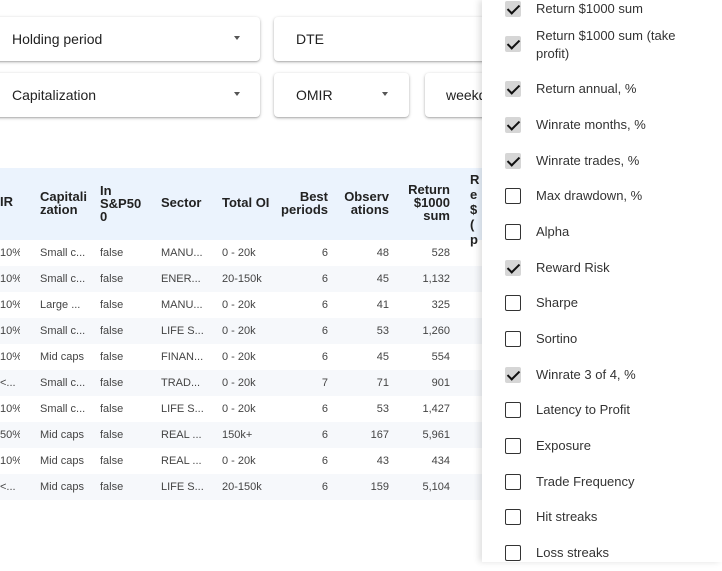 This screenshot has width=722, height=571. What do you see at coordinates (6, 201) in the screenshot?
I see `col-header-ir: IR` at bounding box center [6, 201].